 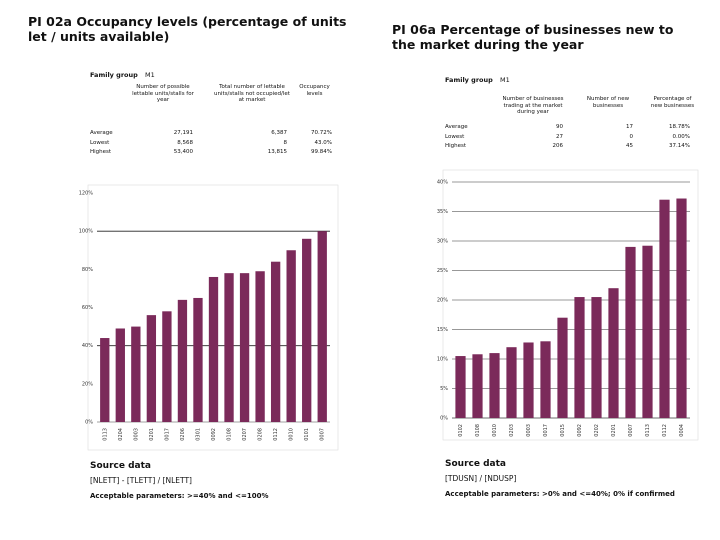 What do you see at coordinates (563, 430) in the screenshot?
I see `x-tick-label: 0015` at bounding box center [563, 430].